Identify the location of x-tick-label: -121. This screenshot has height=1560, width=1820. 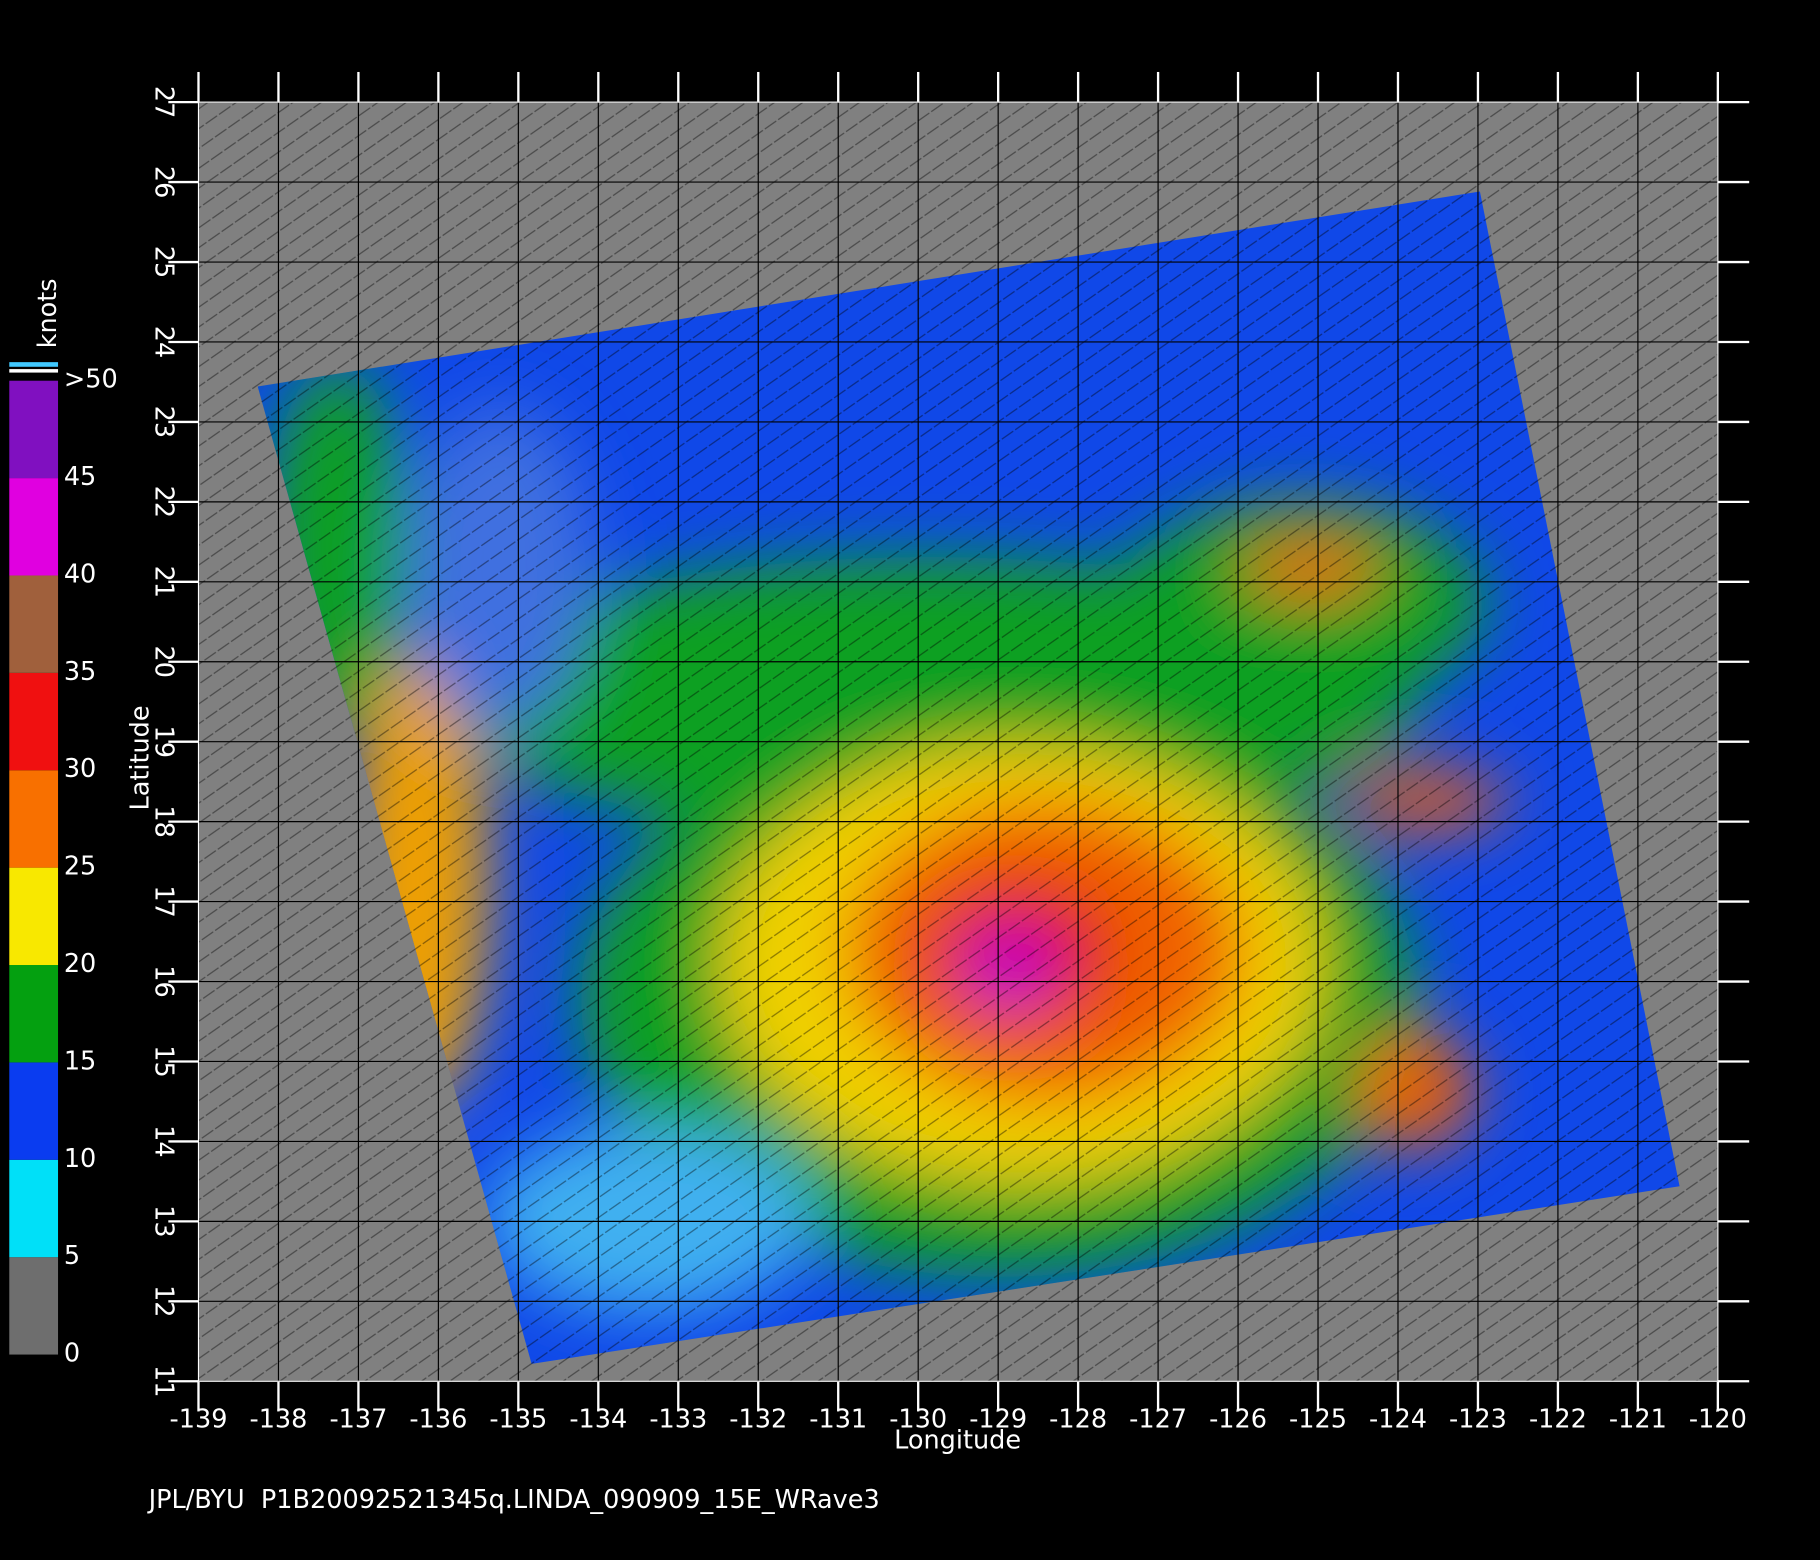
(1638, 1420).